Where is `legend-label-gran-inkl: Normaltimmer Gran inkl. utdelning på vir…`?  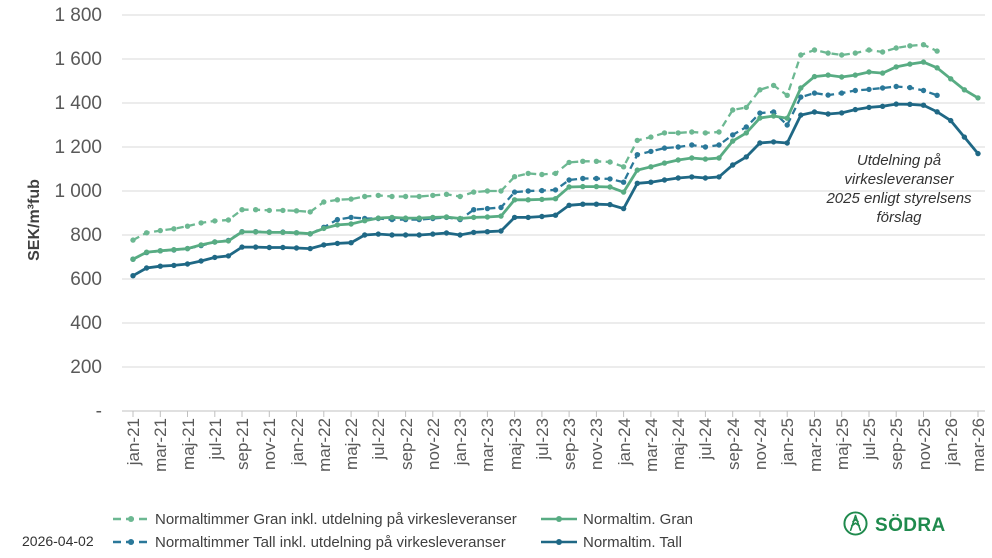 legend-label-gran-inkl: Normaltimmer Gran inkl. utdelning på vir… is located at coordinates (336, 519).